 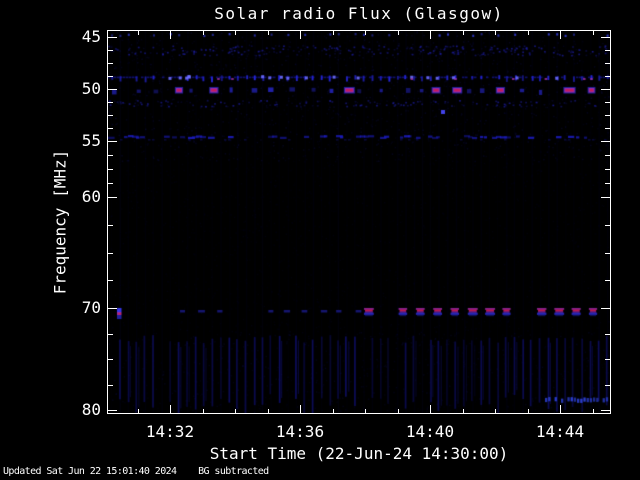 I want to click on x-tick-label: 14:36, so click(x=300, y=431).